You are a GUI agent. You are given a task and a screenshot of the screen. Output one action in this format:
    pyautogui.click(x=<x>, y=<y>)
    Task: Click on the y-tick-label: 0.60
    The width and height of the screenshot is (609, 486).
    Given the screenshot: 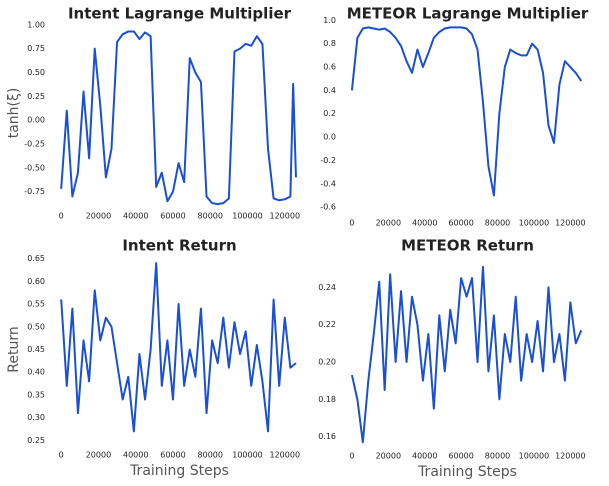 What is the action you would take?
    pyautogui.click(x=36, y=281)
    